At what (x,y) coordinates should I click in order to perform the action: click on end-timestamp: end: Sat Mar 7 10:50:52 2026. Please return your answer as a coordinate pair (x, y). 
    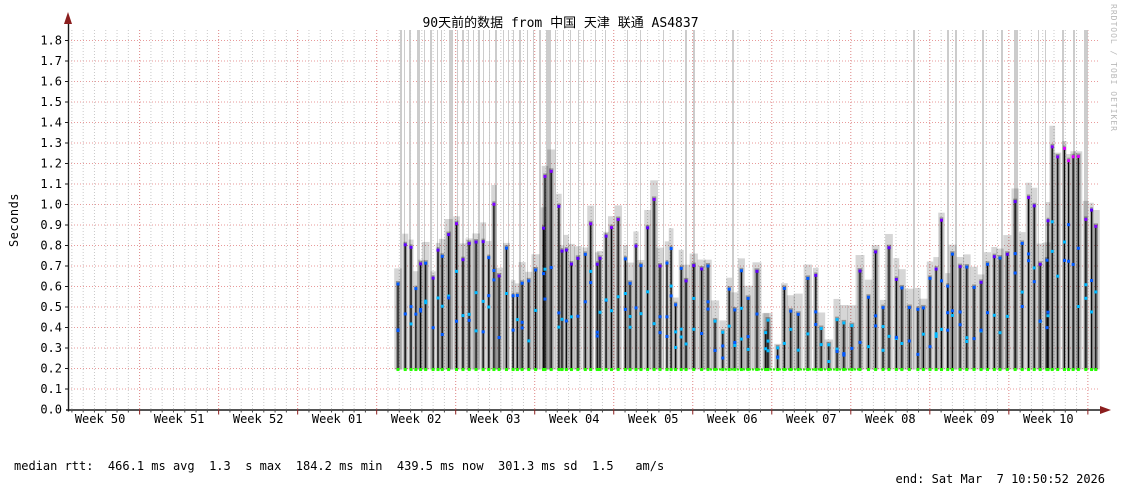
    Looking at the image, I should click on (1000, 479).